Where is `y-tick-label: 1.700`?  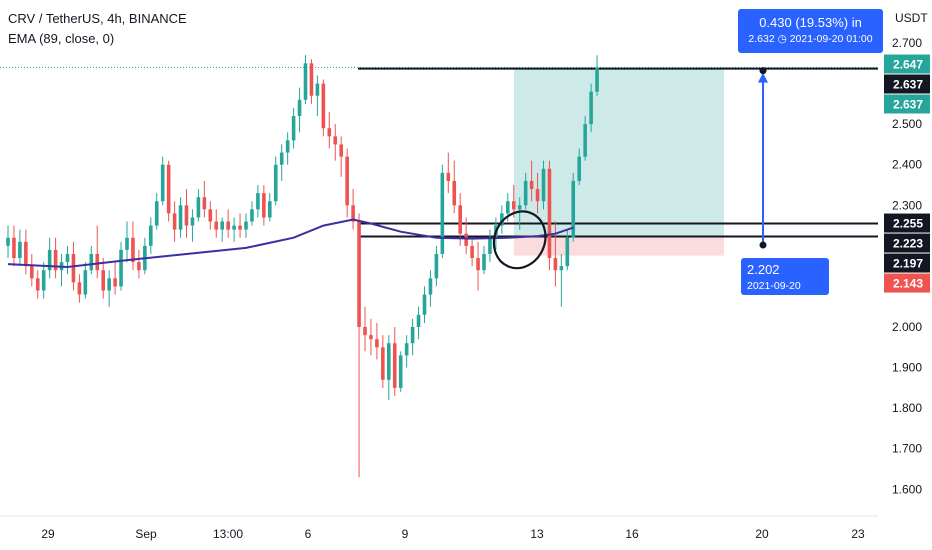
y-tick-label: 1.700 is located at coordinates (907, 449).